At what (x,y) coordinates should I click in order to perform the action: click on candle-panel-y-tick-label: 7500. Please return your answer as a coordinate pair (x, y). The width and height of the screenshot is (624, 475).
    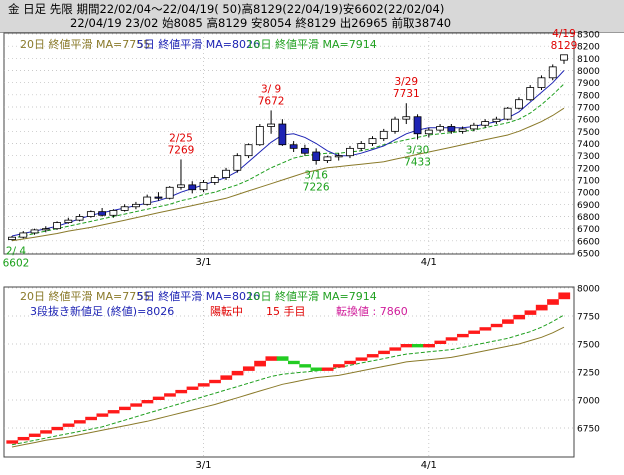
    Looking at the image, I should click on (588, 133).